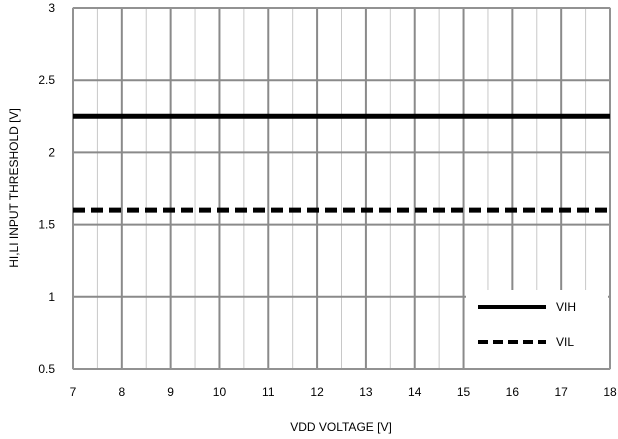 This screenshot has height=439, width=618. What do you see at coordinates (317, 392) in the screenshot?
I see `x-tick-label: 12` at bounding box center [317, 392].